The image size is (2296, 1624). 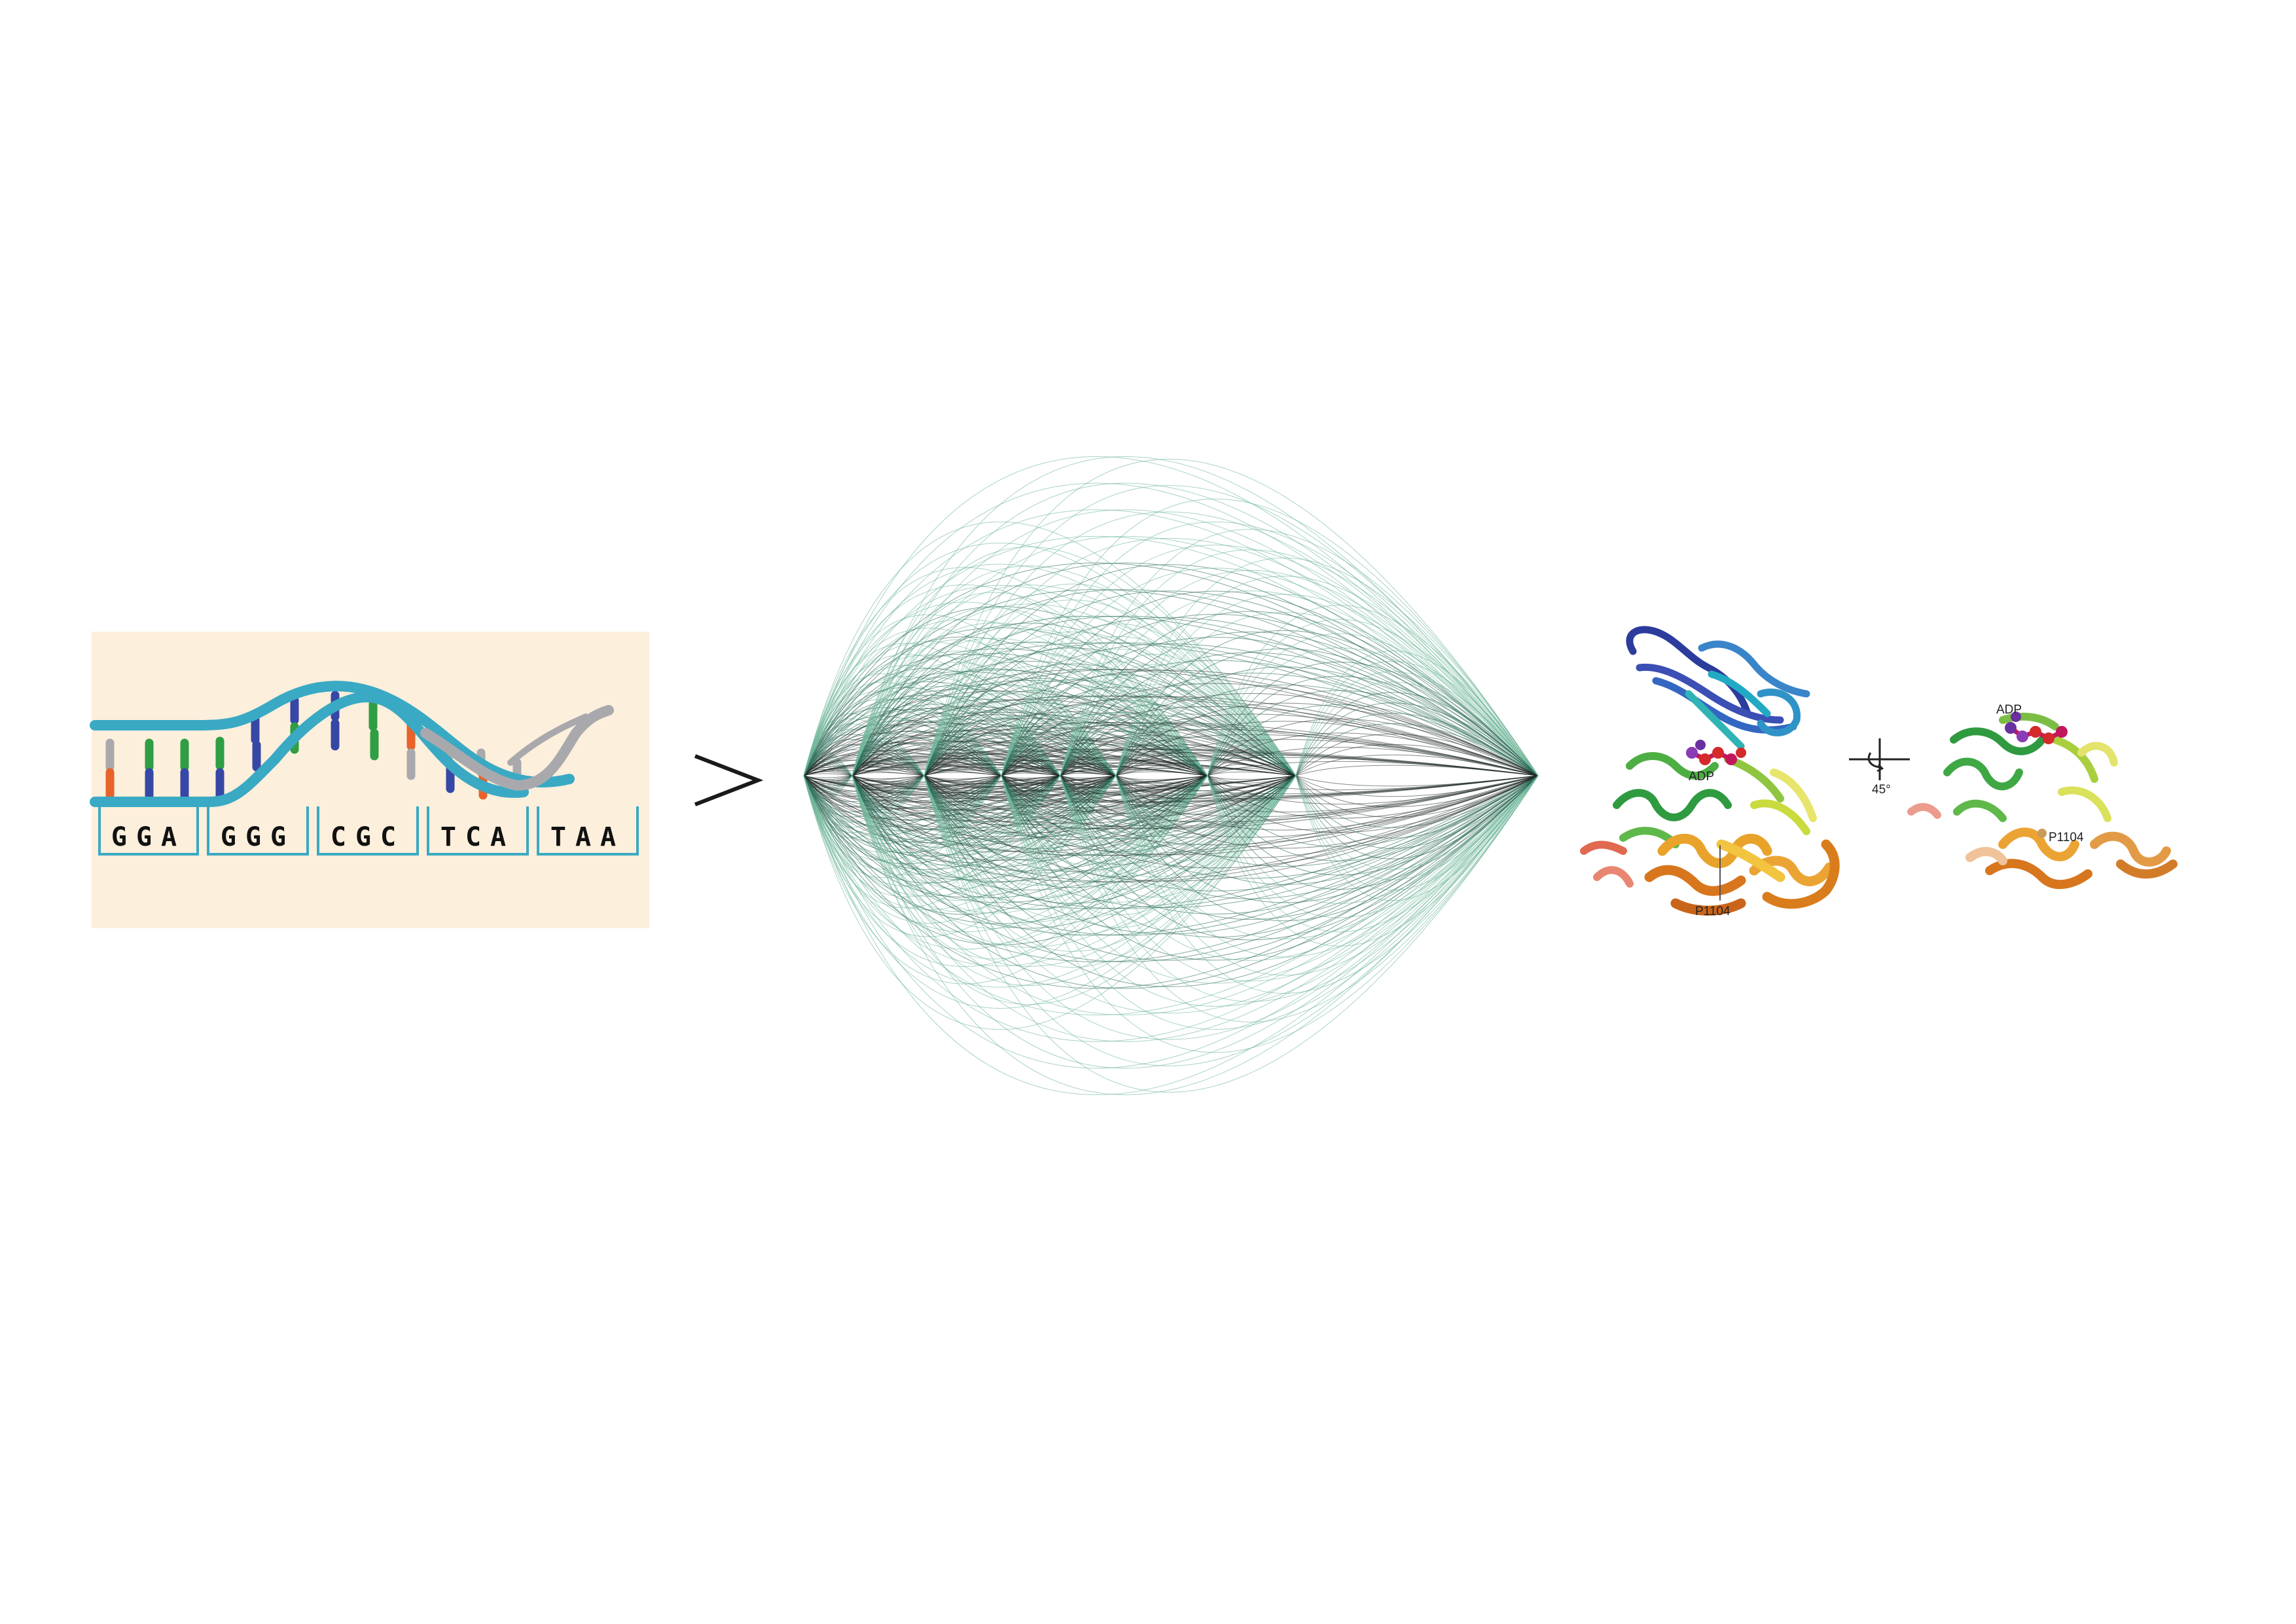 I want to click on codon-labels: GGA GGG CGC TCA TAA, so click(x=363, y=837).